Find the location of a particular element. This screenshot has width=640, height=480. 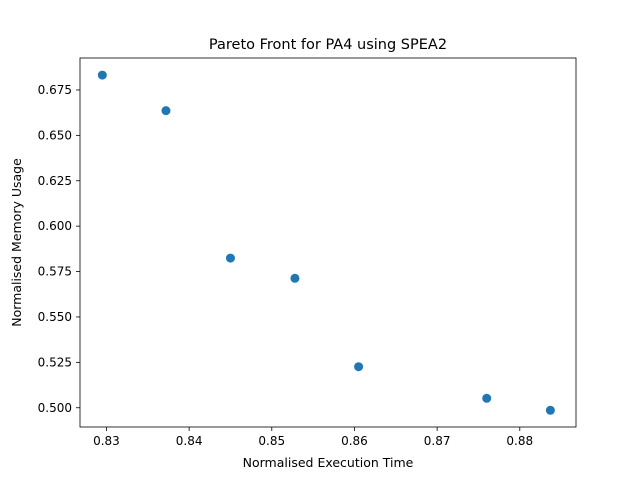

x-tick-label: 0.85 is located at coordinates (271, 441).